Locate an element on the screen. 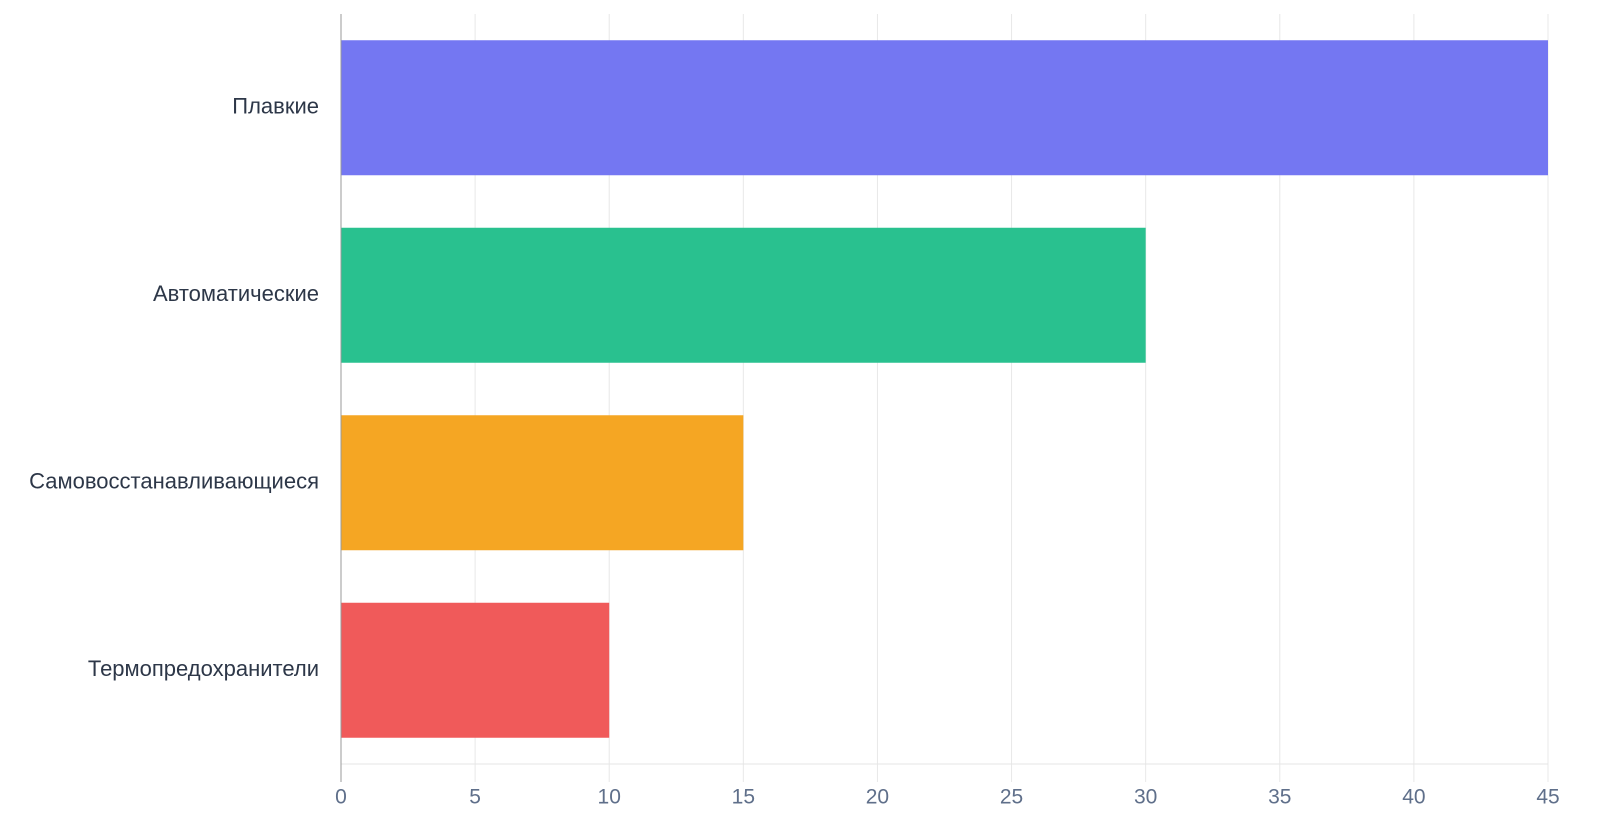 This screenshot has height=840, width=1600. x-tick-label: 25 is located at coordinates (1011, 797).